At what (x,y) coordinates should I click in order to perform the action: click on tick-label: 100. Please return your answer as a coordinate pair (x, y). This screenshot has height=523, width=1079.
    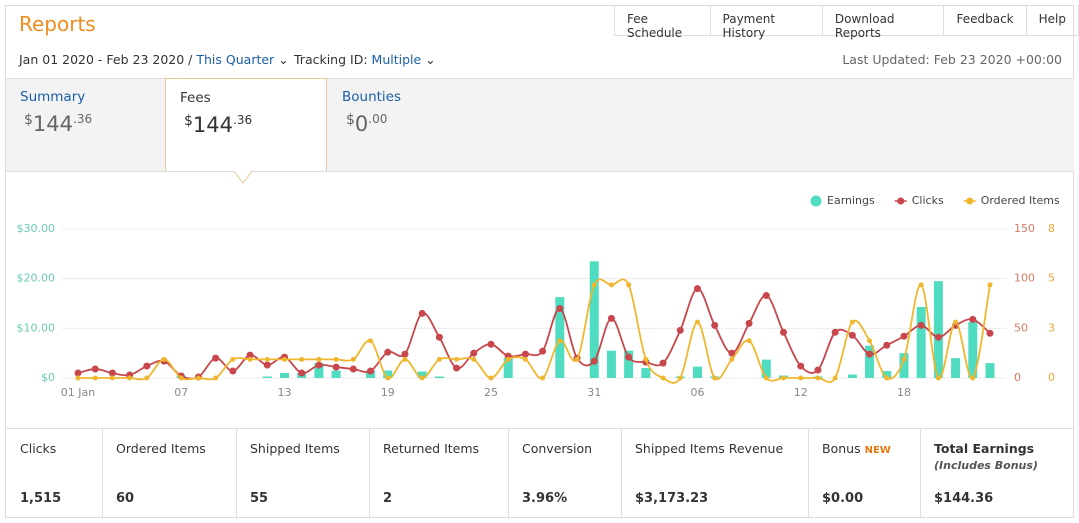
    Looking at the image, I should click on (1024, 278).